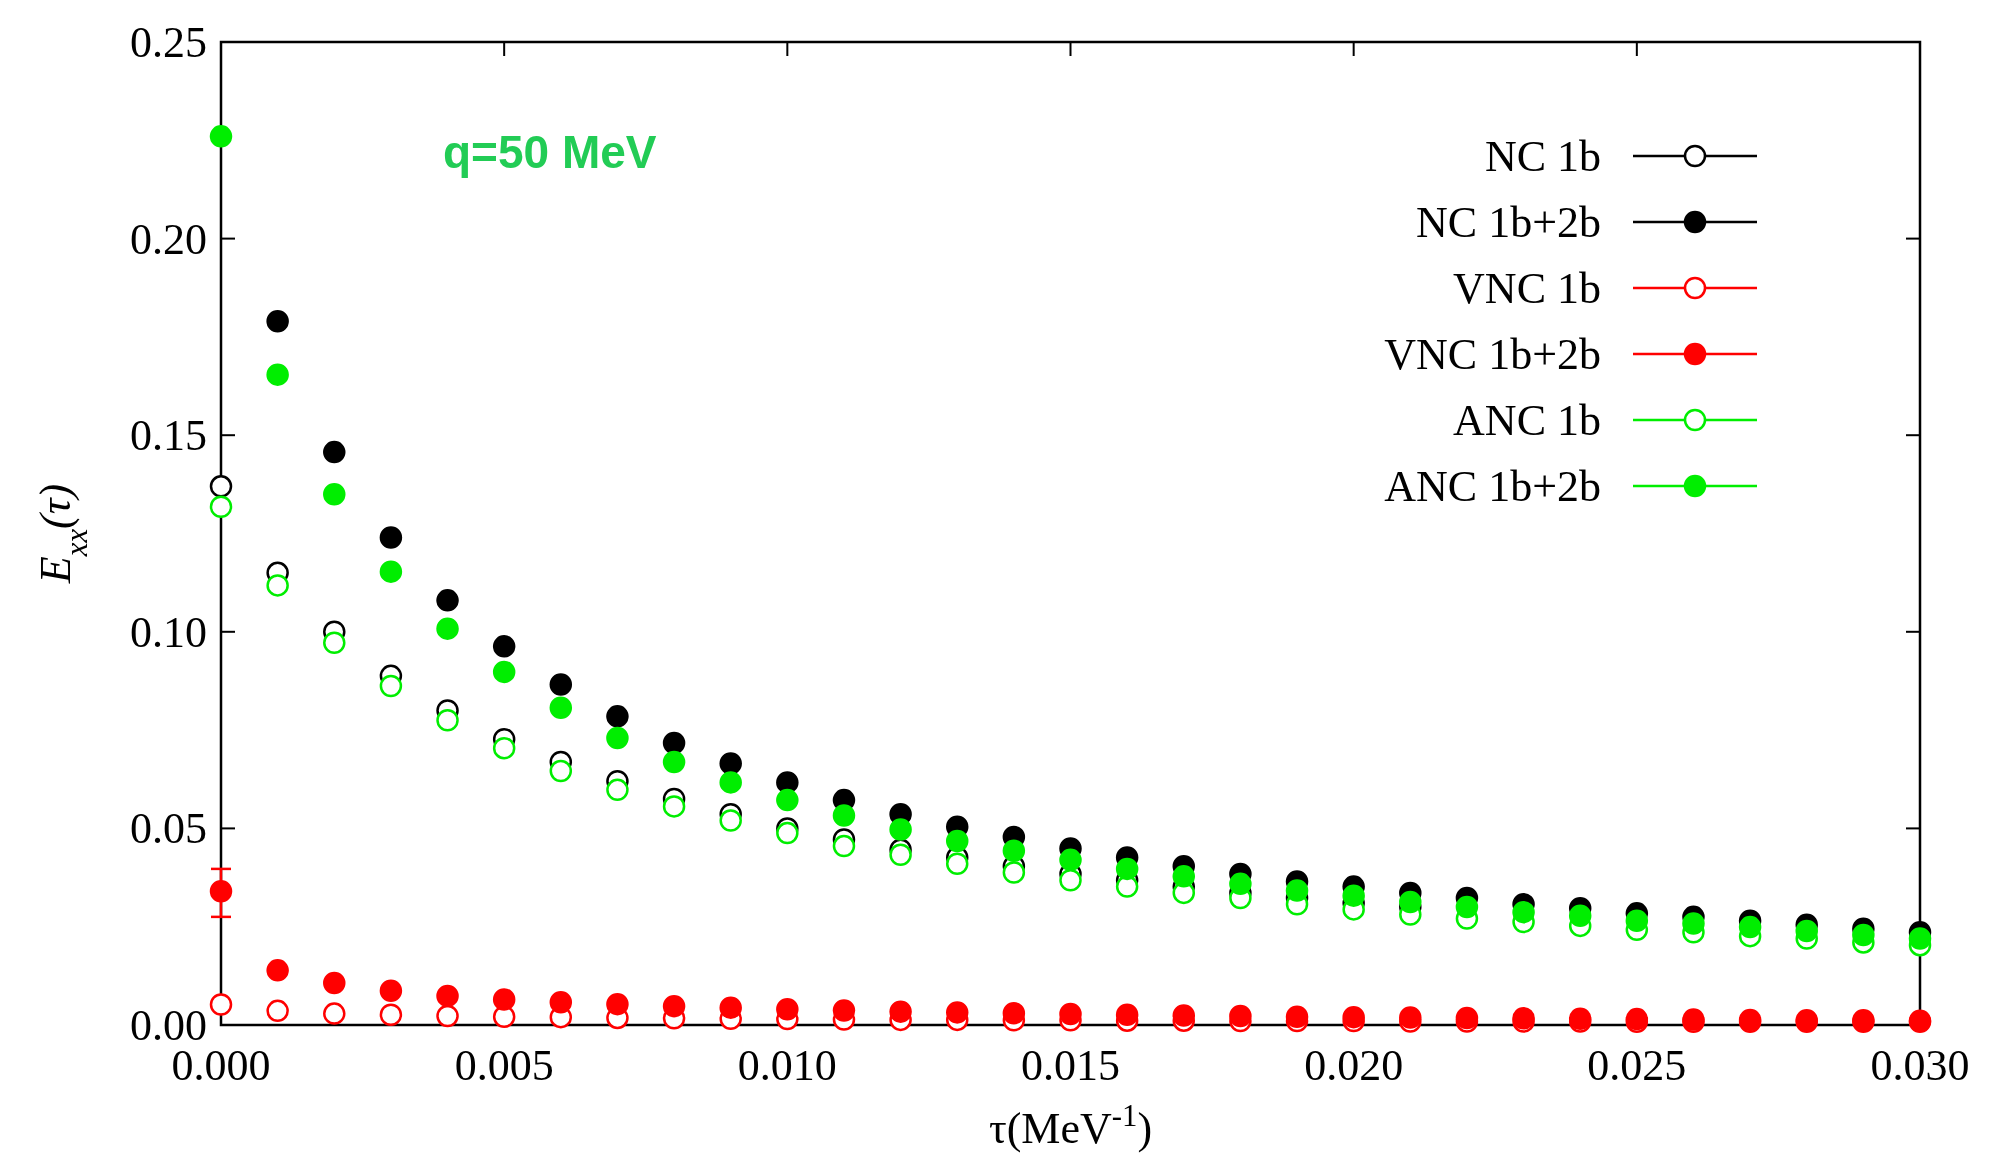 Image resolution: width=1990 pixels, height=1168 pixels. What do you see at coordinates (504, 1065) in the screenshot?
I see `x-tick-label: 0.005` at bounding box center [504, 1065].